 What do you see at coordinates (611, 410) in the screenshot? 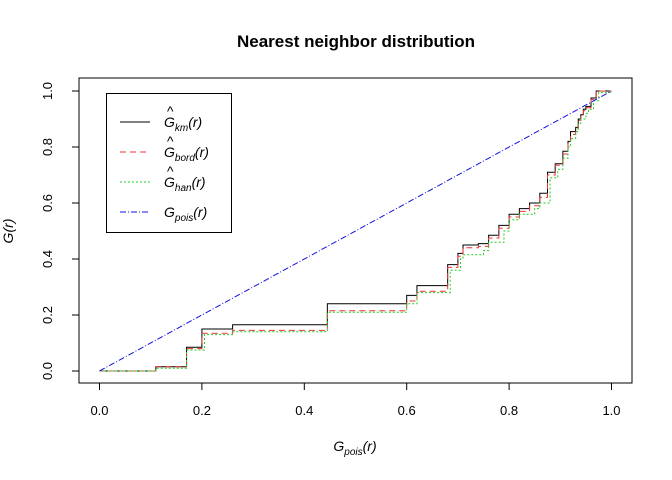
I see `x-tick-label-5: 1.0` at bounding box center [611, 410].